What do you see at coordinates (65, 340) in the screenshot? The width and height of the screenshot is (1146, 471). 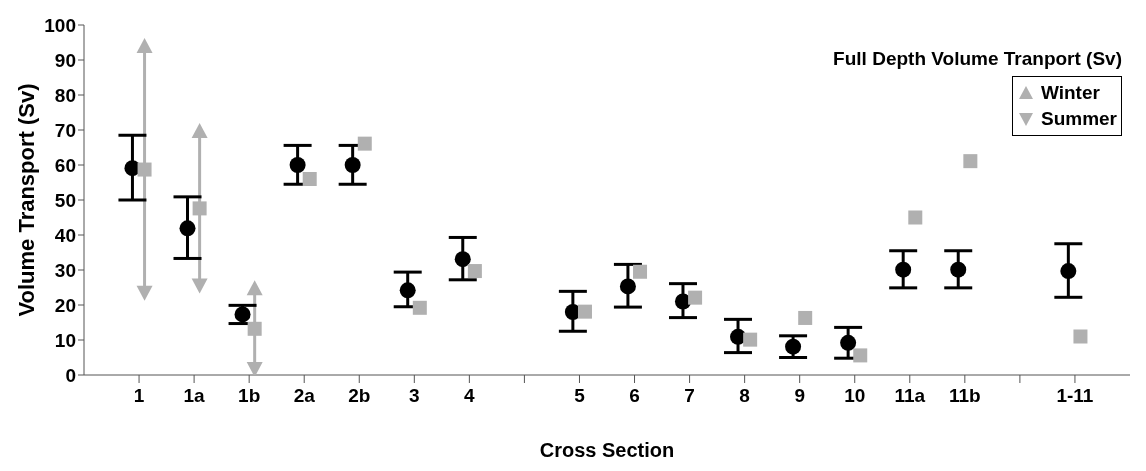 I see `y-tick-label: 10` at bounding box center [65, 340].